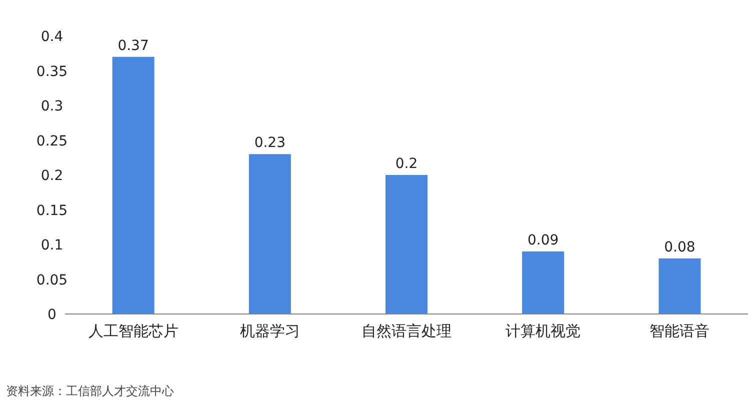  Describe the element at coordinates (133, 331) in the screenshot. I see `x-tick-label: 人工智能芯片` at that location.